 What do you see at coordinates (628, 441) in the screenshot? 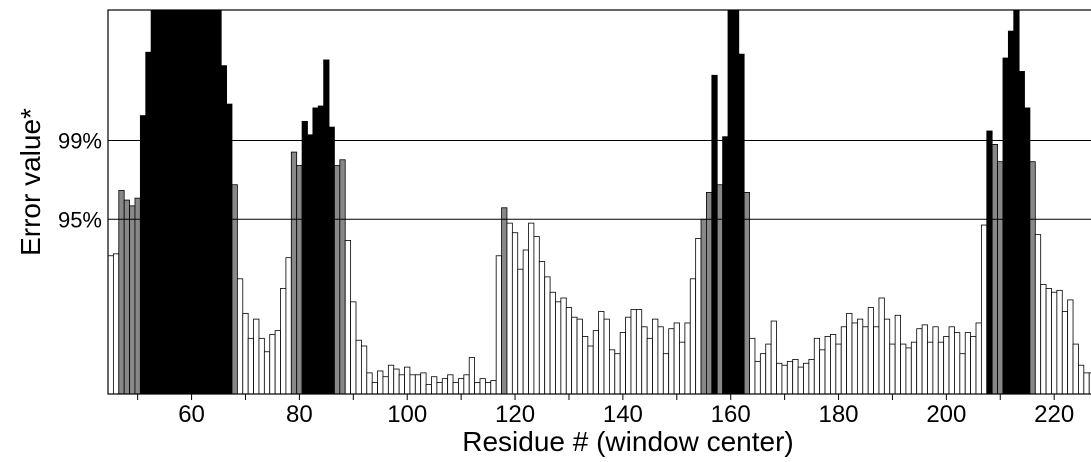
I see `x-axis-title: Residue # (window center)` at bounding box center [628, 441].